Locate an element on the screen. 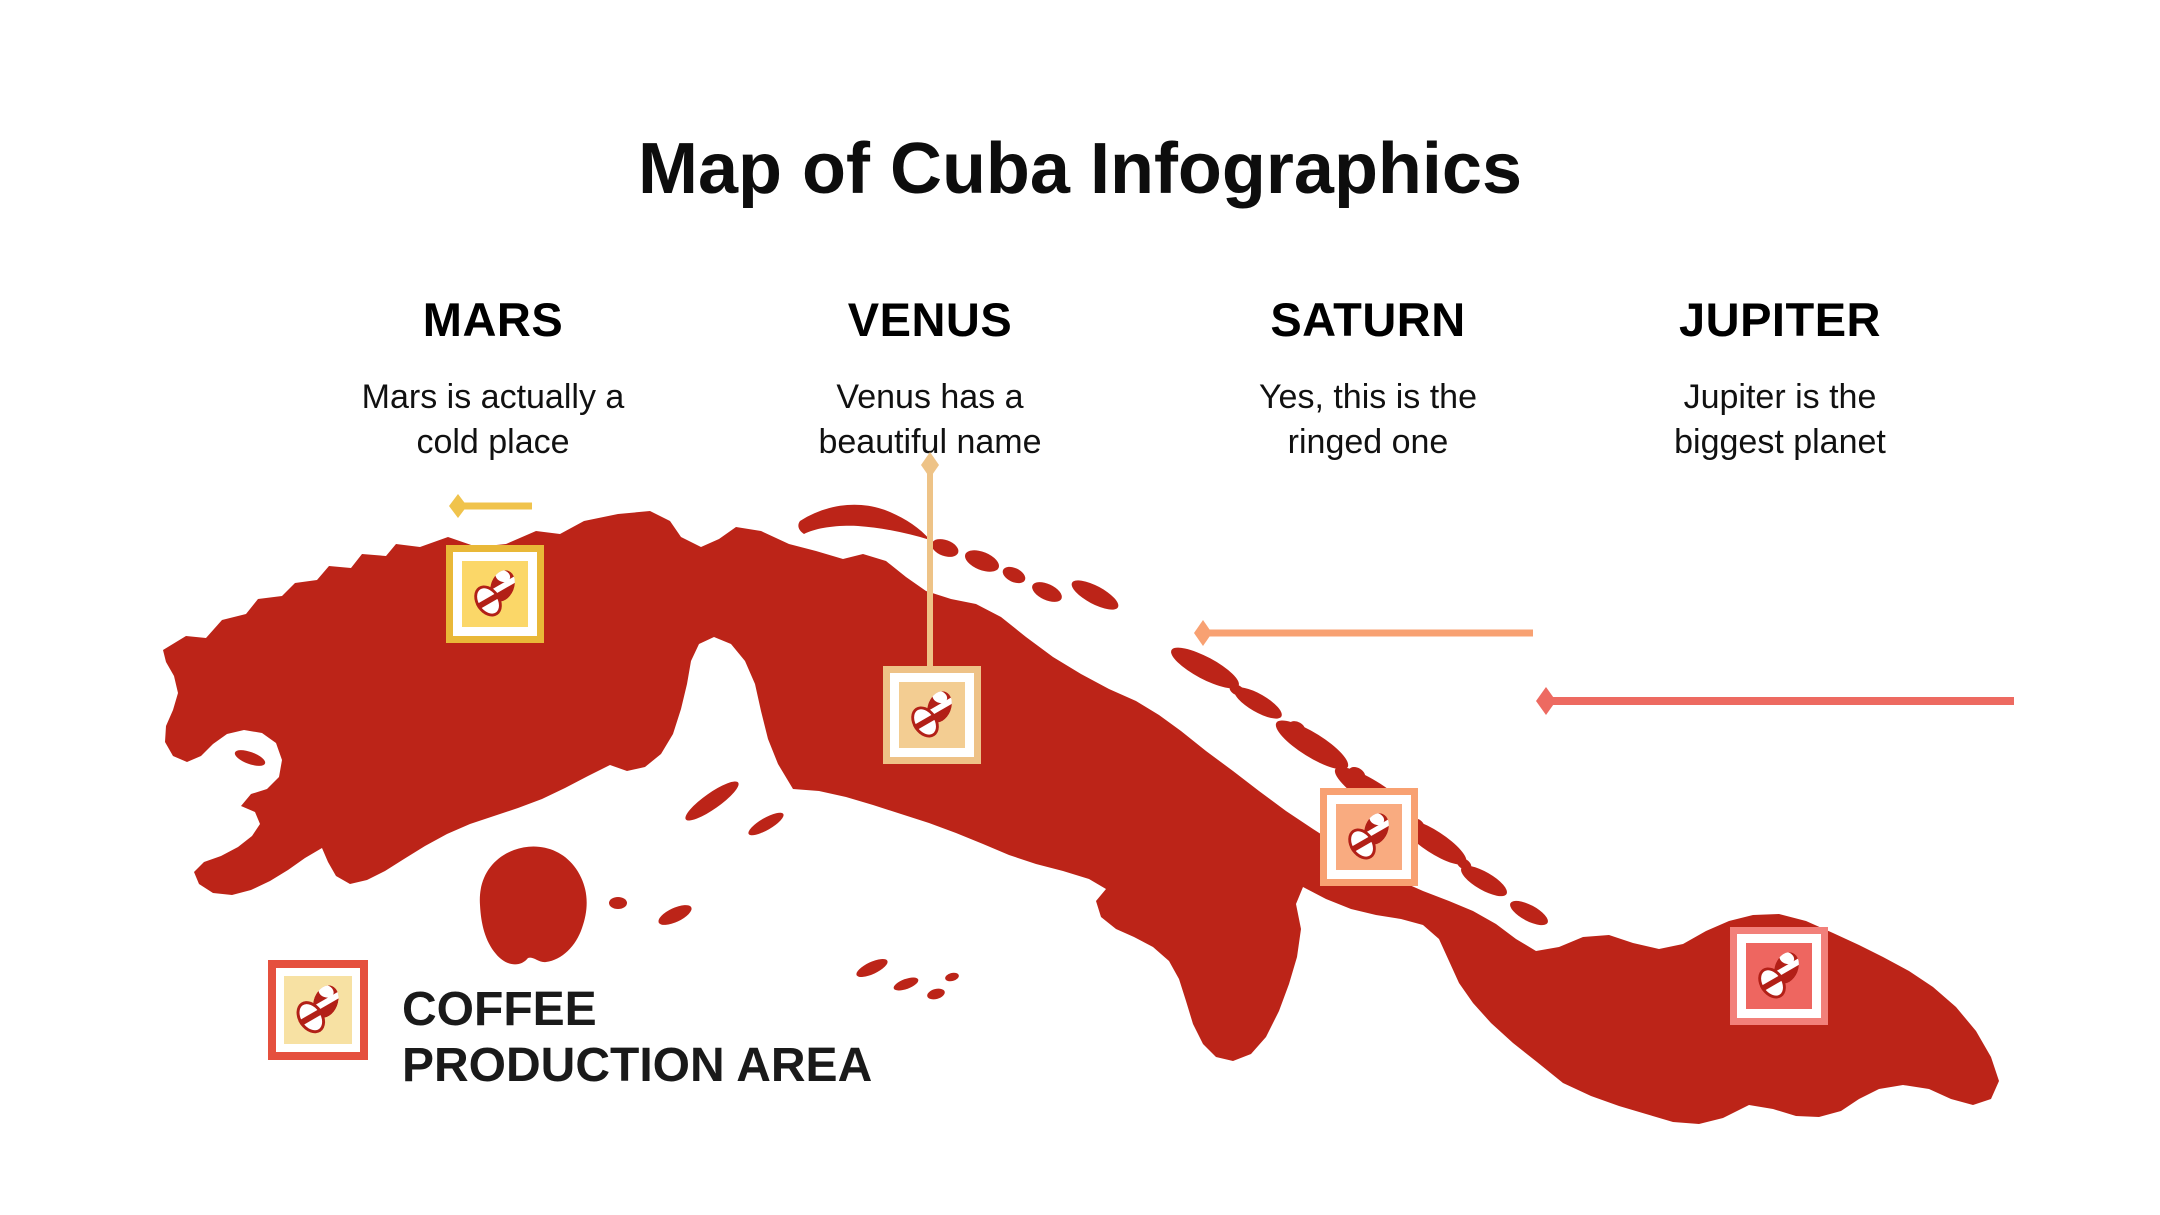 The width and height of the screenshot is (2160, 1215). connector-venus is located at coordinates (930, 576).